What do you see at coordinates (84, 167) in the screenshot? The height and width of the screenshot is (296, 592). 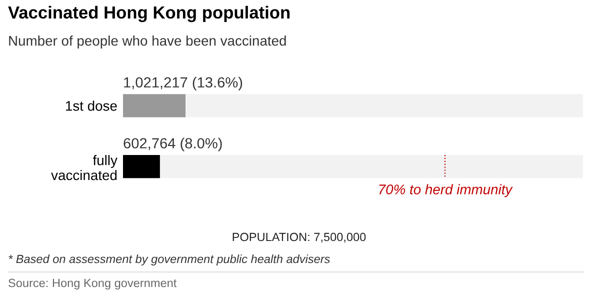 I see `y-tick-label: fully vaccinated` at bounding box center [84, 167].